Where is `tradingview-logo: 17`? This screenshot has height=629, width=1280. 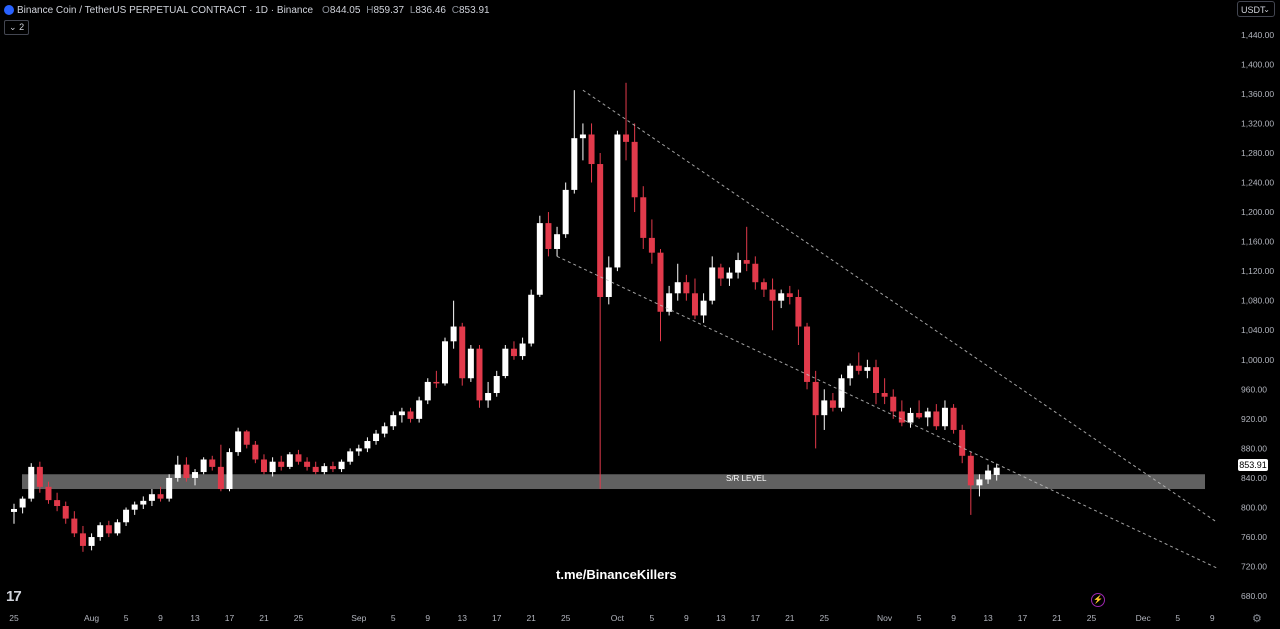 tradingview-logo: 17 is located at coordinates (14, 596).